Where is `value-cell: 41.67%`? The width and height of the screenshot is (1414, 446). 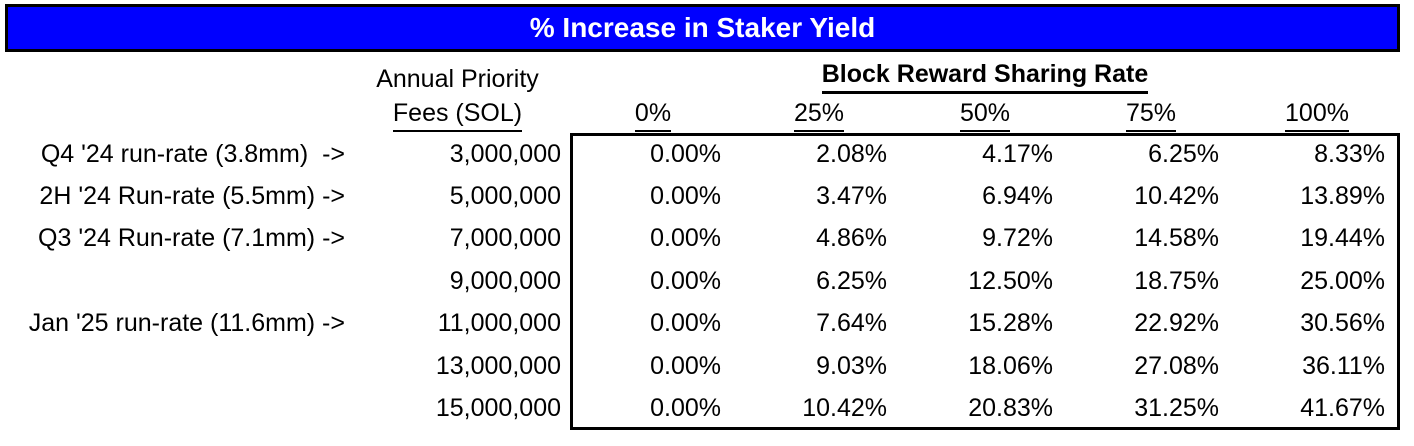
value-cell: 41.67% is located at coordinates (1342, 408).